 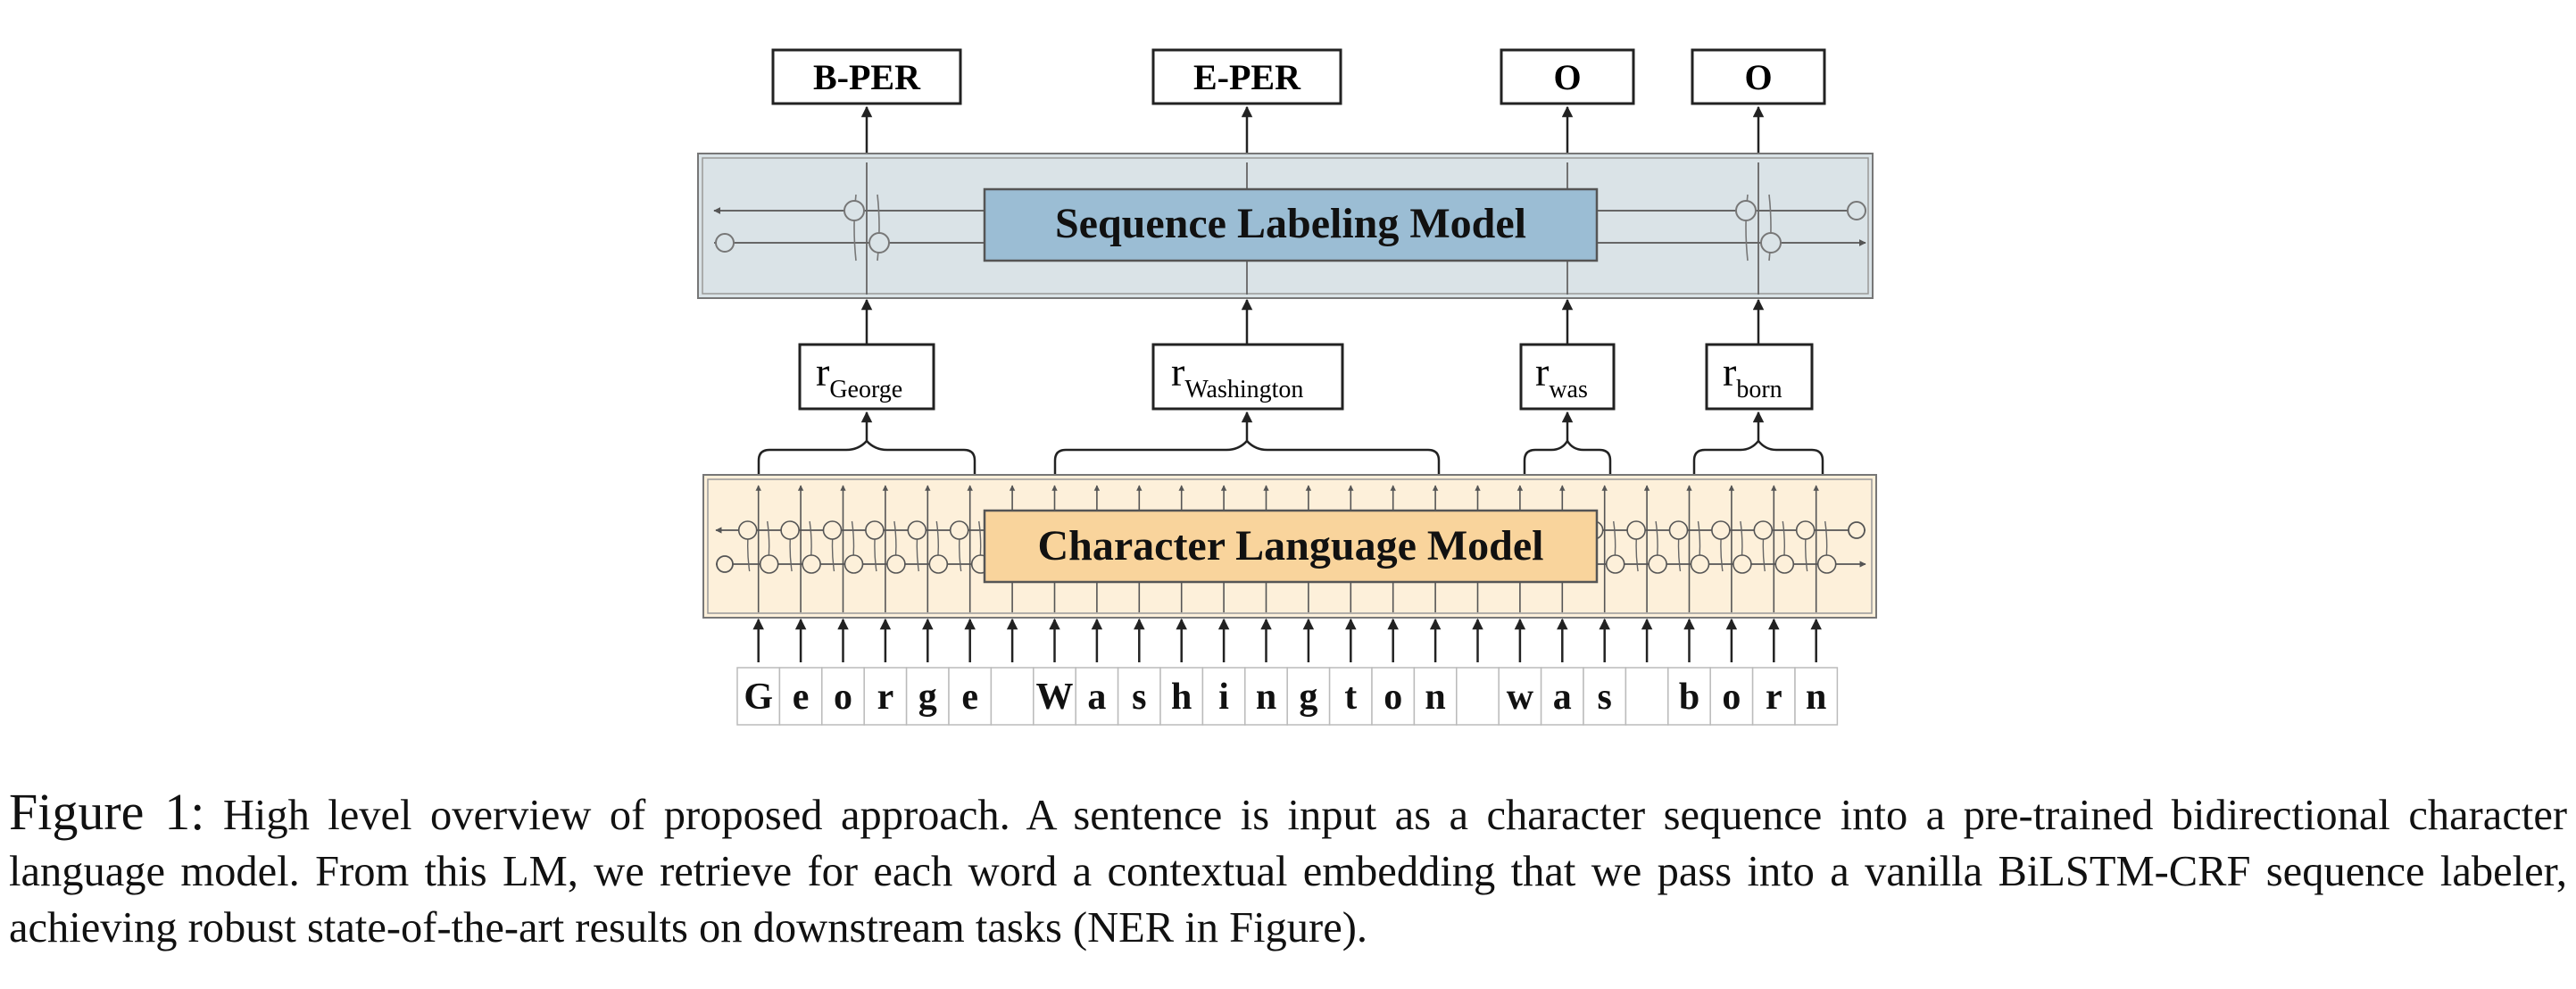 I want to click on char-label: W, so click(x=1055, y=698).